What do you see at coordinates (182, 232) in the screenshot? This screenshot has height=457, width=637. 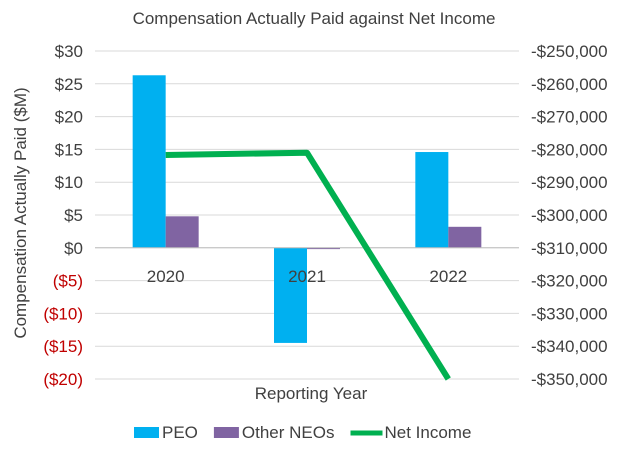 I see `bar-other-neos-2020` at bounding box center [182, 232].